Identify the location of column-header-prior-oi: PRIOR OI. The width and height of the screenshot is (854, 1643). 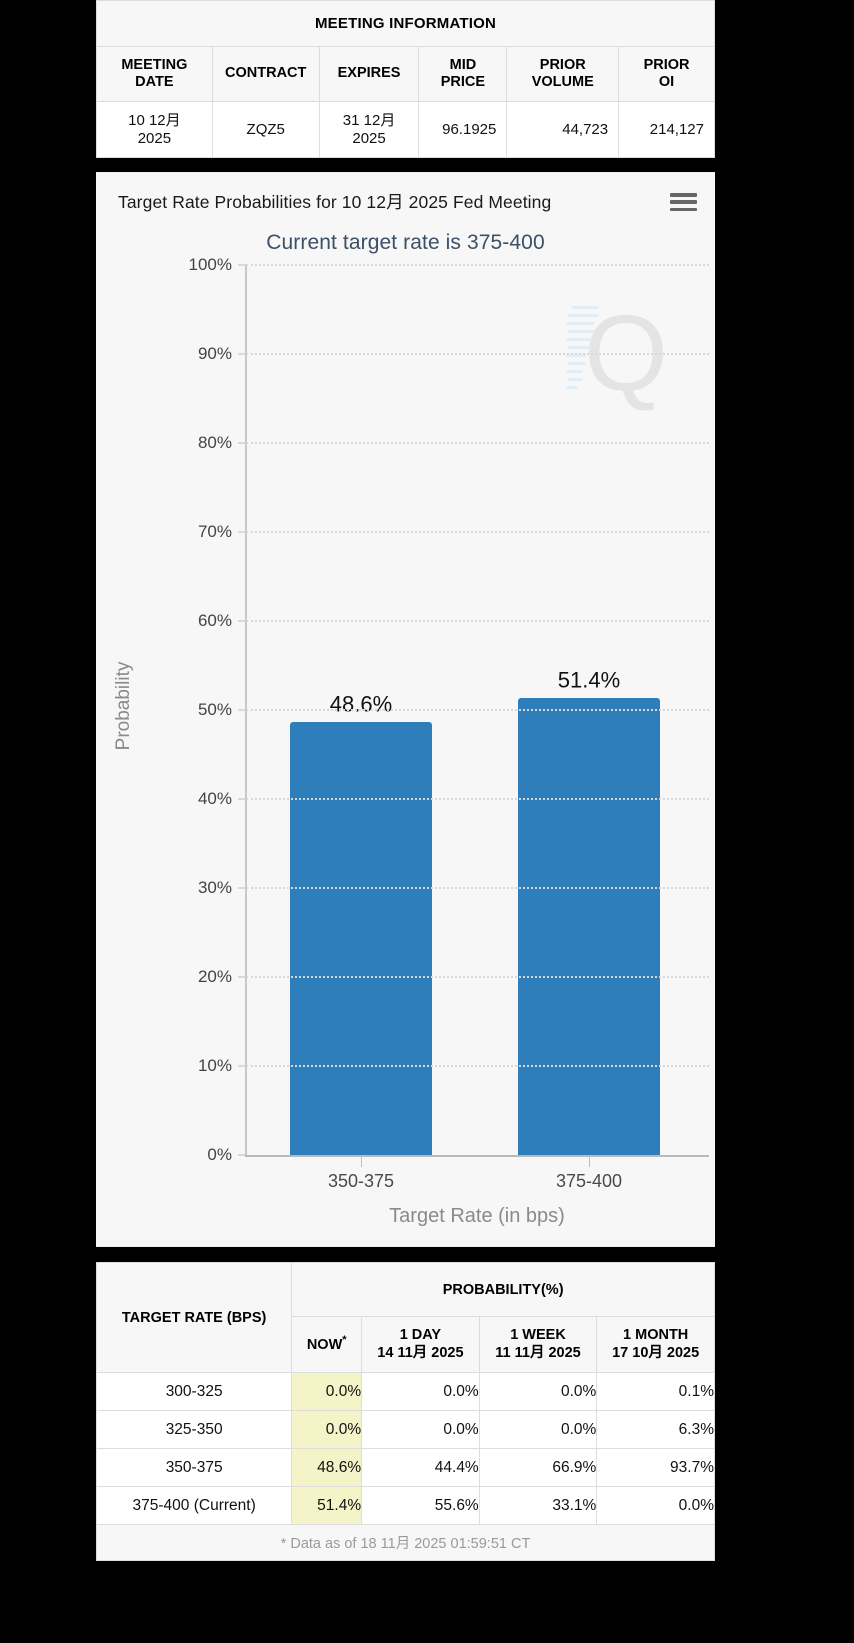
(666, 74).